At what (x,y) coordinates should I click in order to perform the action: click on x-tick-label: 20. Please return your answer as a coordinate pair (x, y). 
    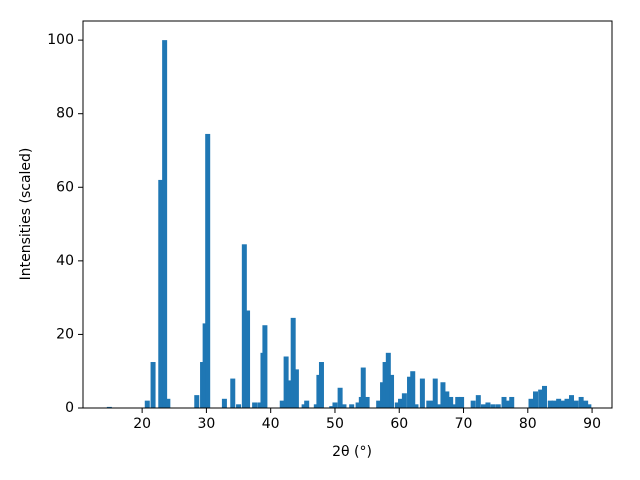
    Looking at the image, I should click on (142, 424).